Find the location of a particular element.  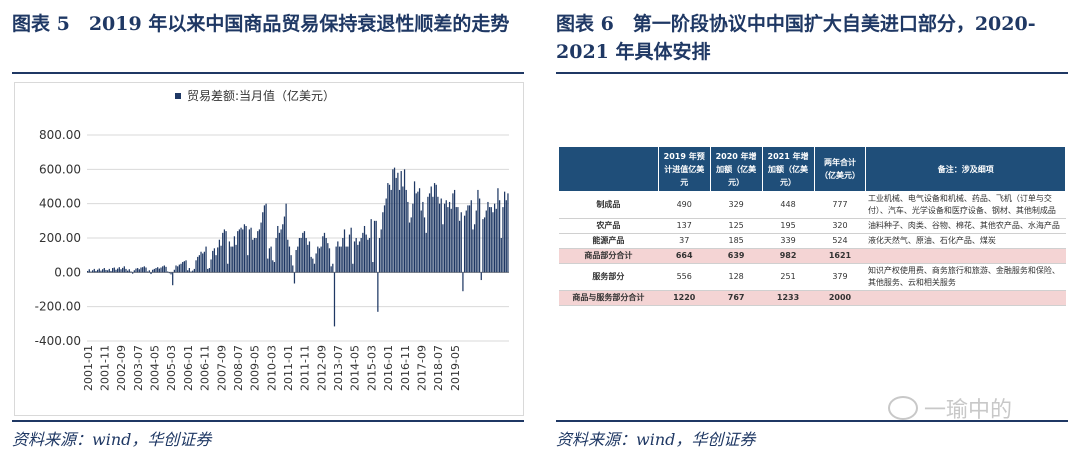

value-2021: 982 is located at coordinates (788, 256).